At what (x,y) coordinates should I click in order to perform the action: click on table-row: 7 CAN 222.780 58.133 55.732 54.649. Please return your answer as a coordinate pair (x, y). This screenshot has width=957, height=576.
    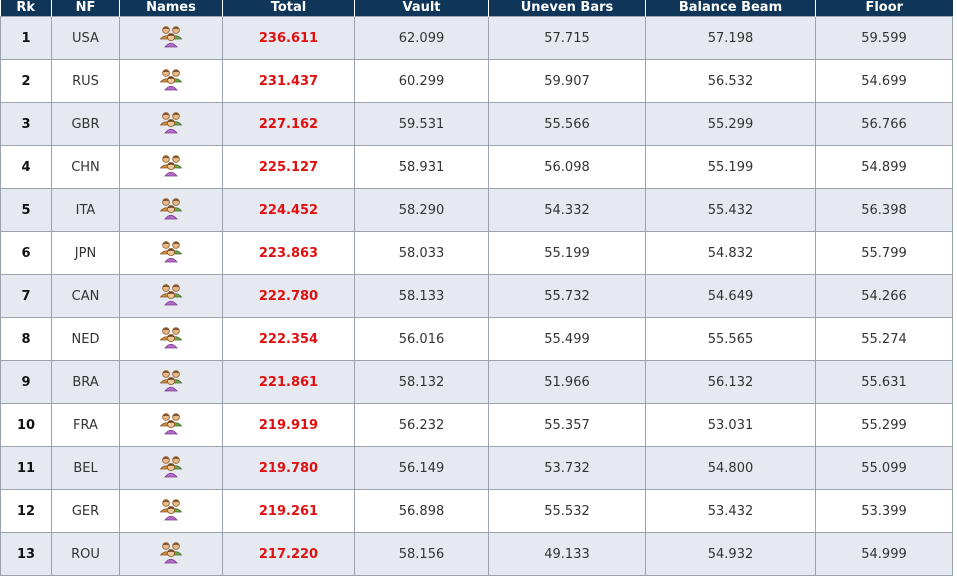
    Looking at the image, I should click on (476, 296).